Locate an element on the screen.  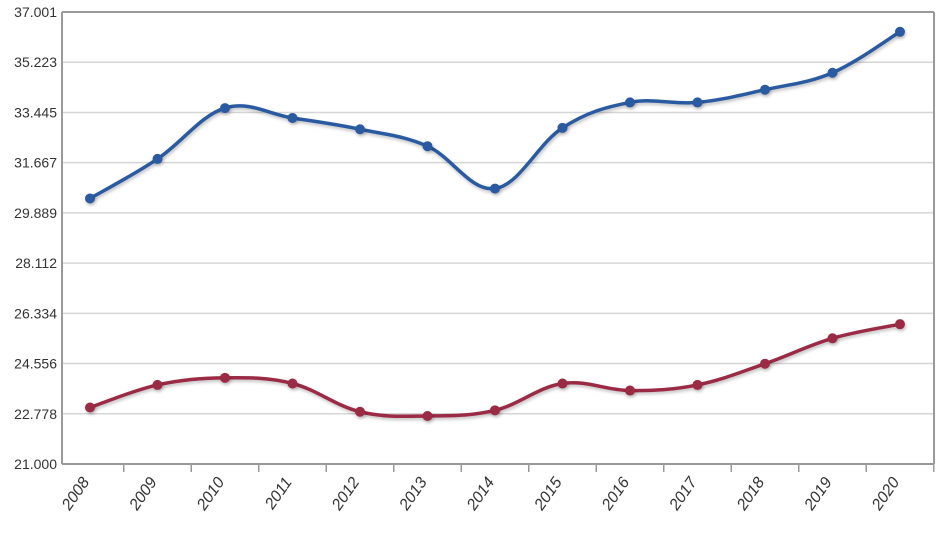
y-tick-label: 31.667 is located at coordinates (35, 163).